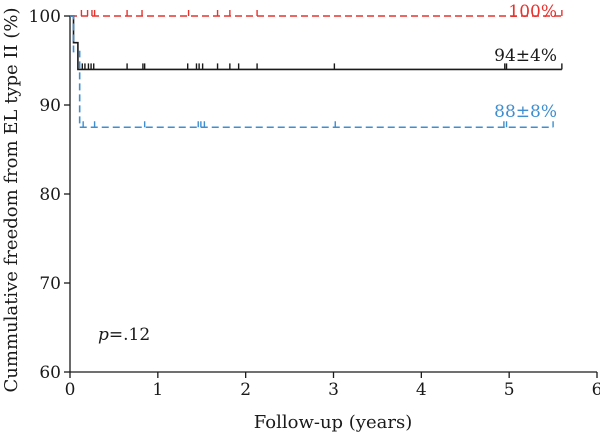 The height and width of the screenshot is (436, 600). I want to click on x-tick-label: 1, so click(157, 390).